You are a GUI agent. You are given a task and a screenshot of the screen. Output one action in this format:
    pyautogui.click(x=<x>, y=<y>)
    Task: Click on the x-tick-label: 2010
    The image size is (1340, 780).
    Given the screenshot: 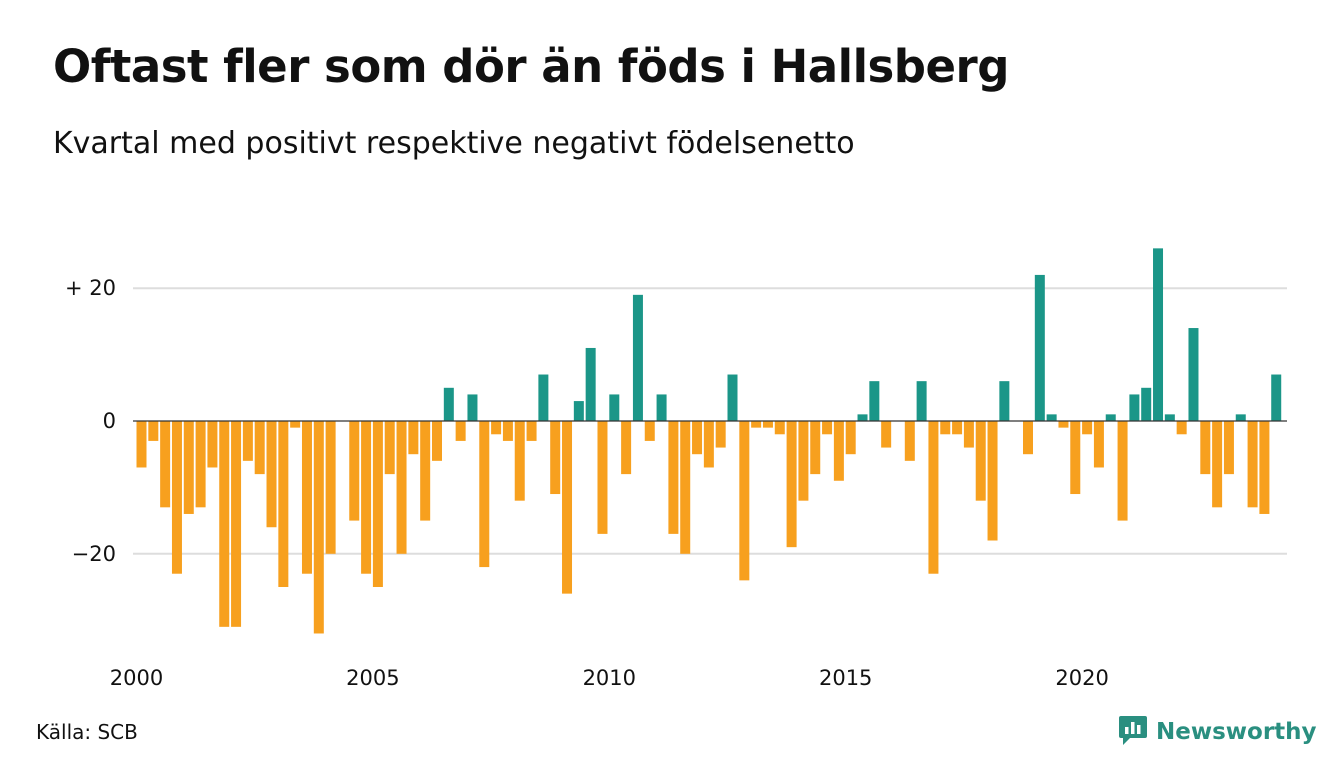 What is the action you would take?
    pyautogui.click(x=609, y=678)
    